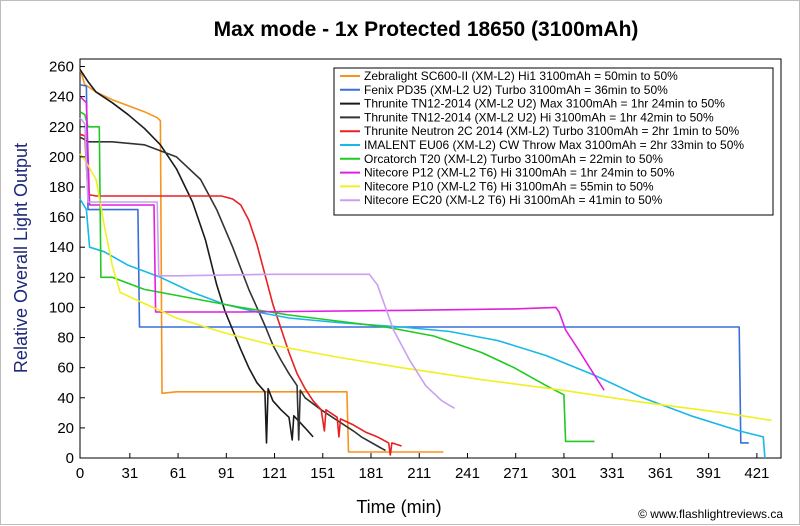 Image resolution: width=800 pixels, height=526 pixels. I want to click on y-tick-label: 40, so click(65, 398).